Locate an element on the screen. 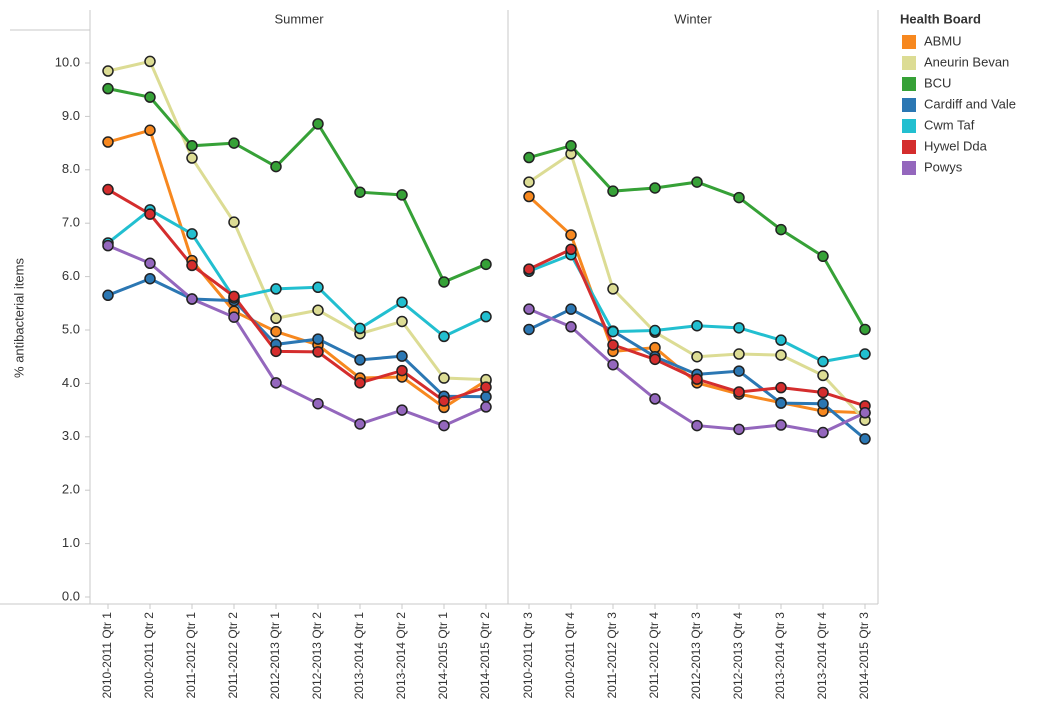 This screenshot has height=711, width=1052. legend-label: Hywel Dda is located at coordinates (956, 145).